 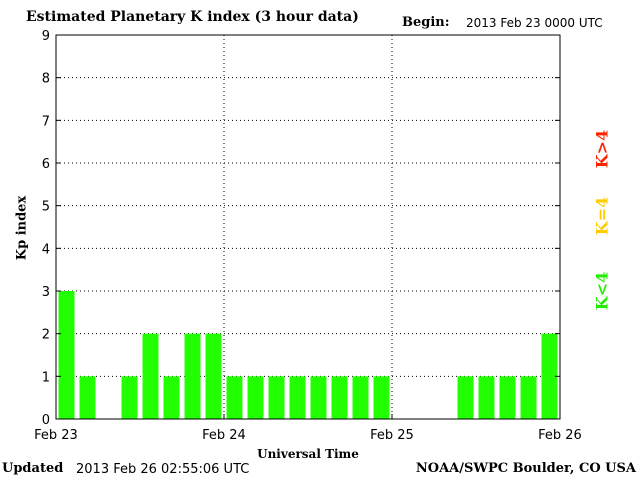 I want to click on y-tick-label: 9, so click(x=46, y=36).